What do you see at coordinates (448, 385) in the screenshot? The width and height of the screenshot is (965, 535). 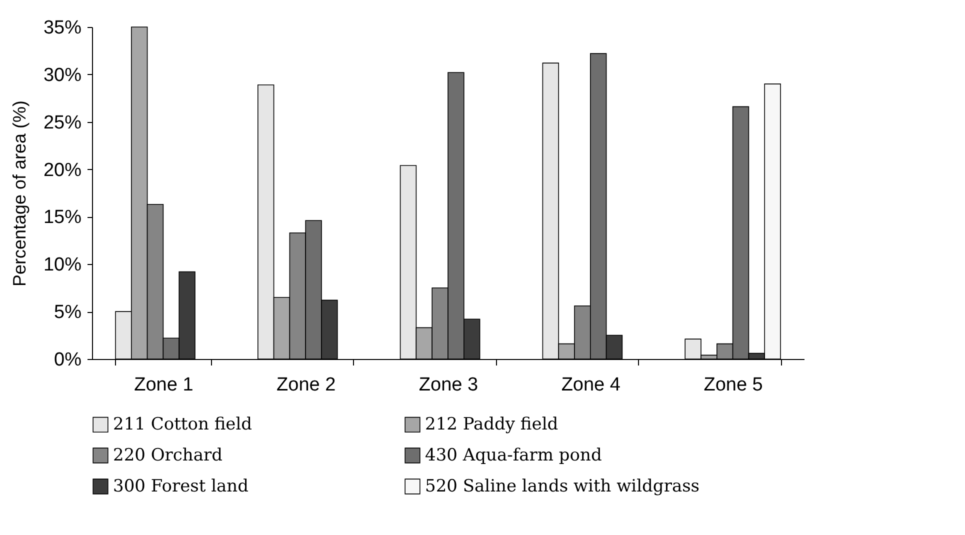 I see `x-tick-label: Zone 3` at bounding box center [448, 385].